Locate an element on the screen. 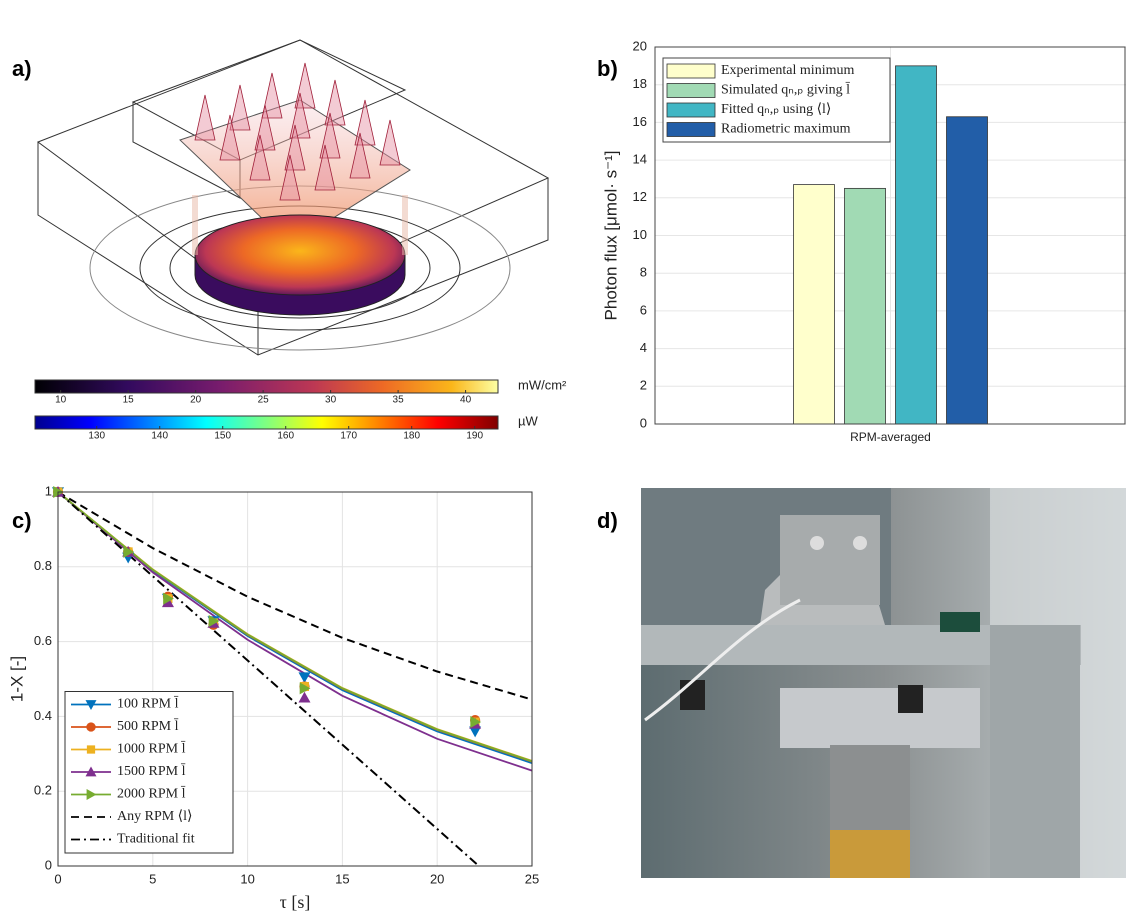  colorbar-tick-label: 180 is located at coordinates (411, 436).